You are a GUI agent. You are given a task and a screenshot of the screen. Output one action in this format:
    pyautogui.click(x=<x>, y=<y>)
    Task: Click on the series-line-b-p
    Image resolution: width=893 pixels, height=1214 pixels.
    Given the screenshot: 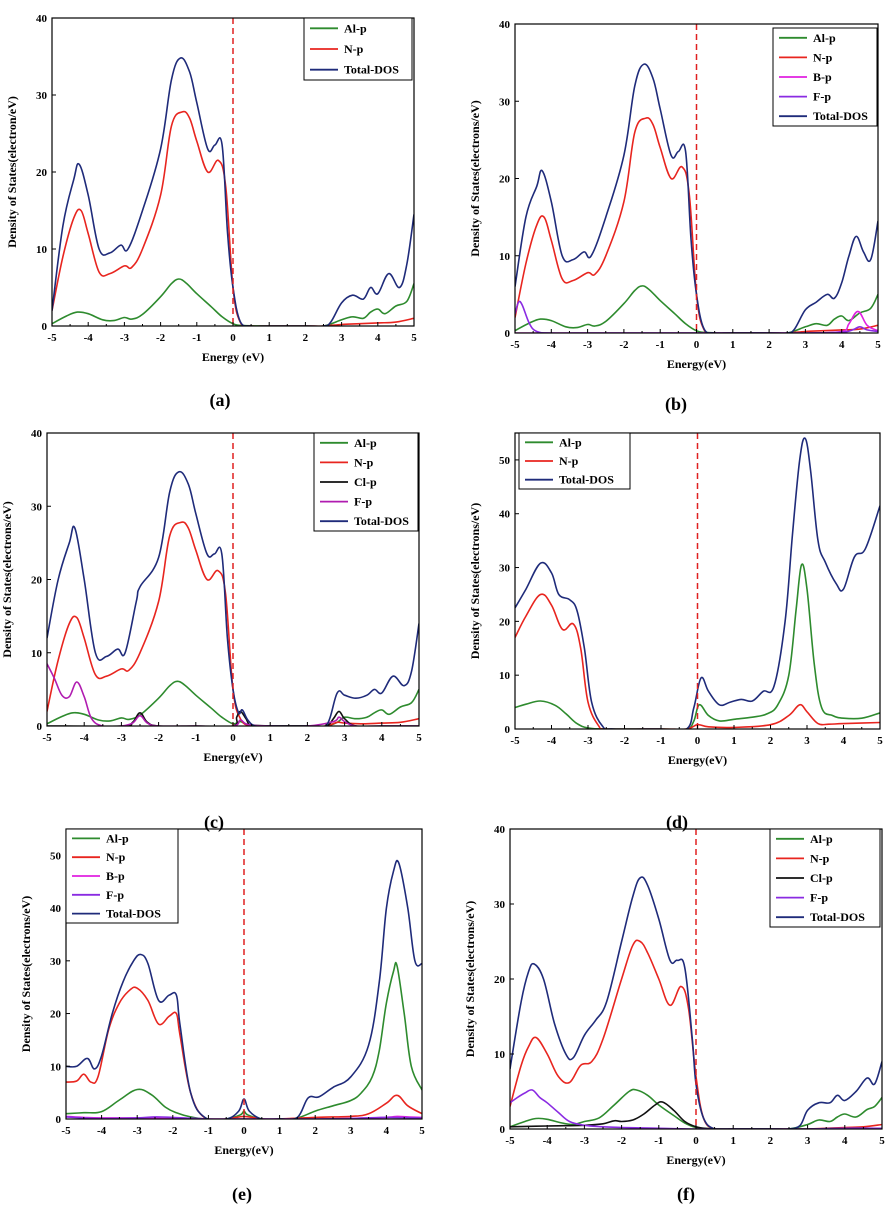 What is the action you would take?
    pyautogui.click(x=696, y=321)
    